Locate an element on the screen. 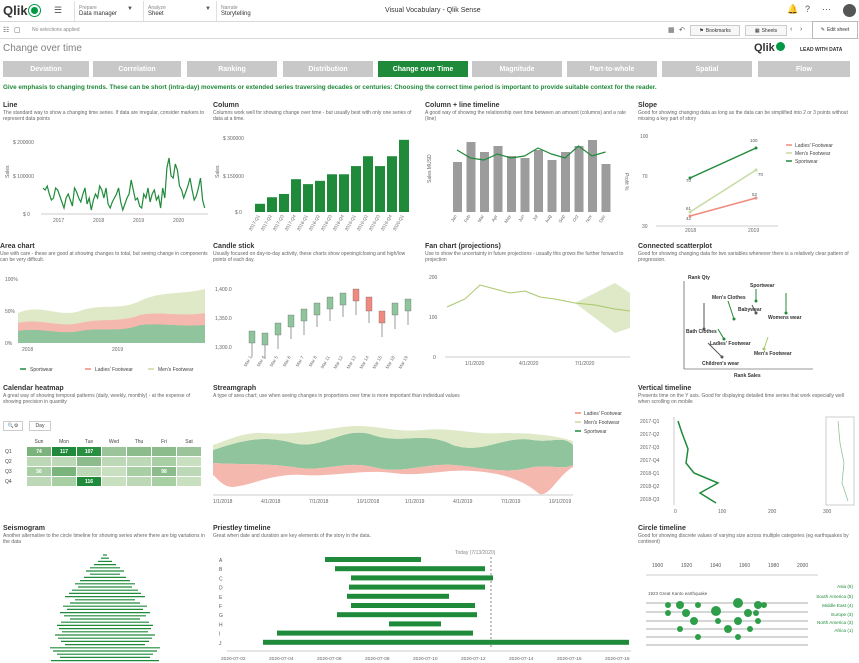 The image size is (859, 663). selections-tool-icon: ▢ is located at coordinates (17, 30).